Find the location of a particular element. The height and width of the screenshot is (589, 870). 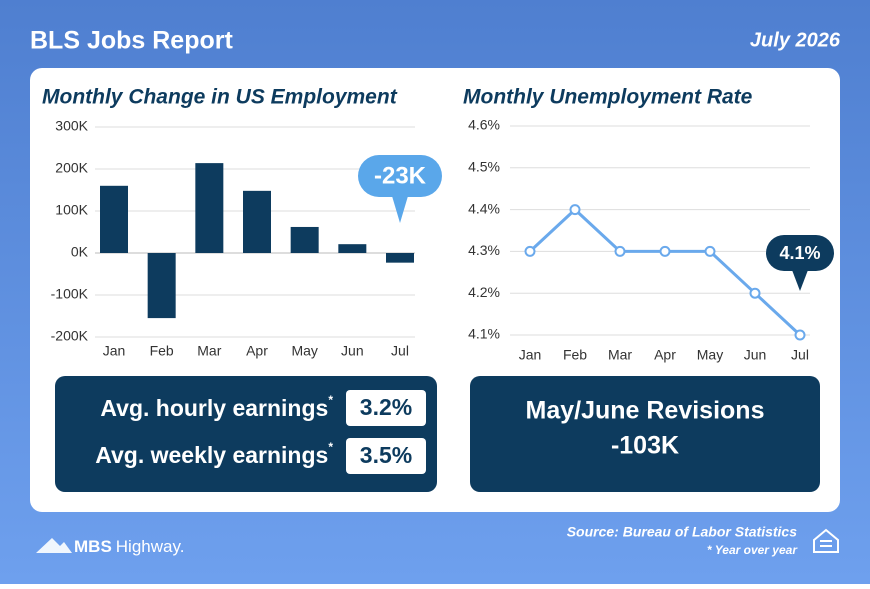

footnote: * Year over year is located at coordinates (752, 550).